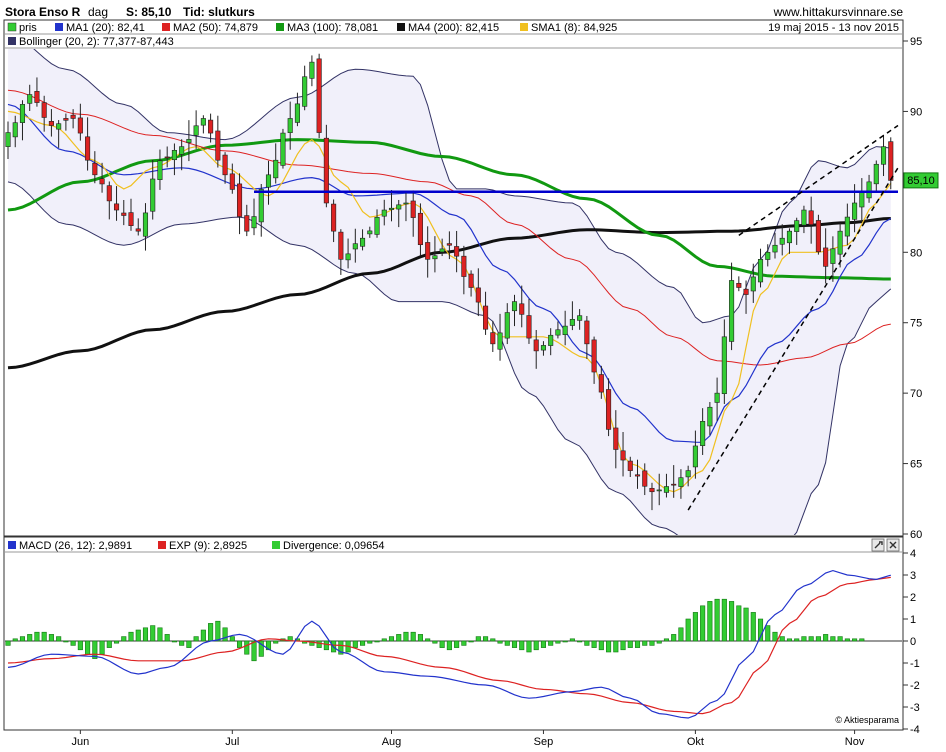  Describe the element at coordinates (280, 27) in the screenshot. I see `legend-swatch-ma3` at that location.